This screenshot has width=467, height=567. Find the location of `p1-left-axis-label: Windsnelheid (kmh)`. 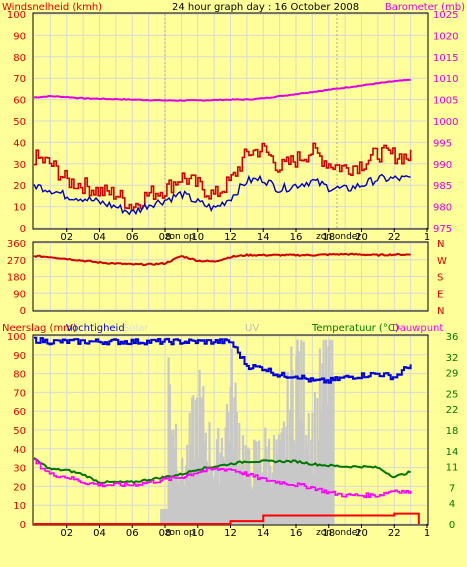

p1-left-axis-label: Windsnelheid (kmh) is located at coordinates (52, 7).